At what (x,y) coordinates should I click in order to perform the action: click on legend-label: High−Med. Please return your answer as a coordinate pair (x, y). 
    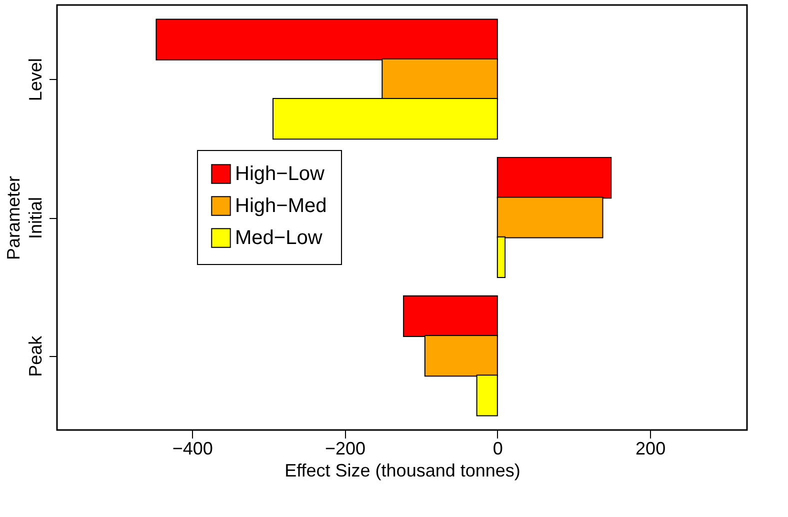
    Looking at the image, I should click on (281, 206).